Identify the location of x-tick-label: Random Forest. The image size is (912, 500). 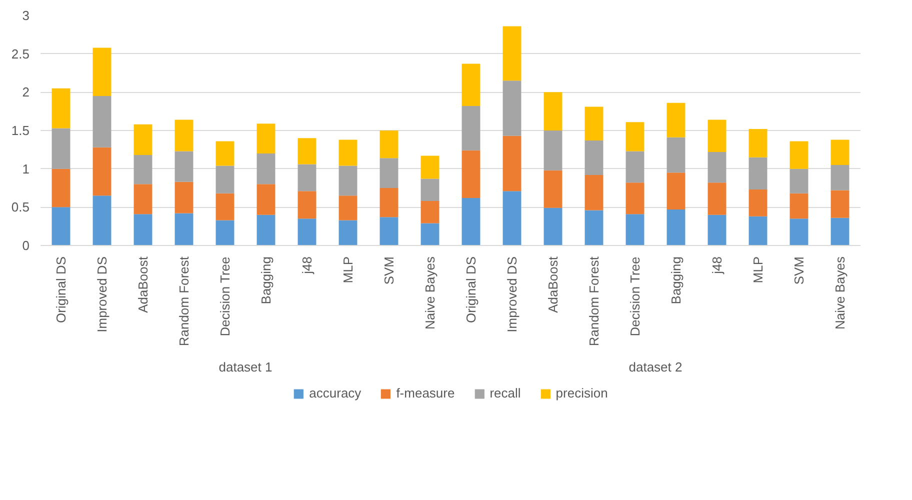
(184, 301).